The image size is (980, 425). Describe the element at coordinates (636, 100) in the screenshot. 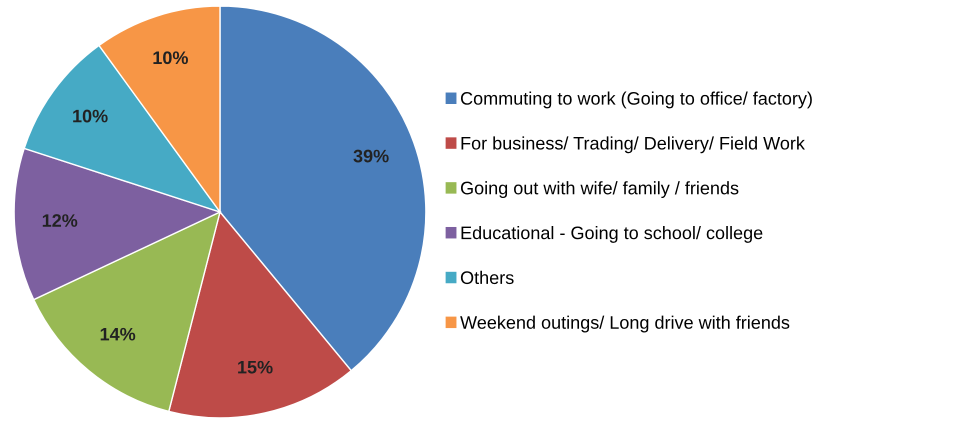

I see `legend-label: Commuting to work (Going to office/ factory)` at that location.